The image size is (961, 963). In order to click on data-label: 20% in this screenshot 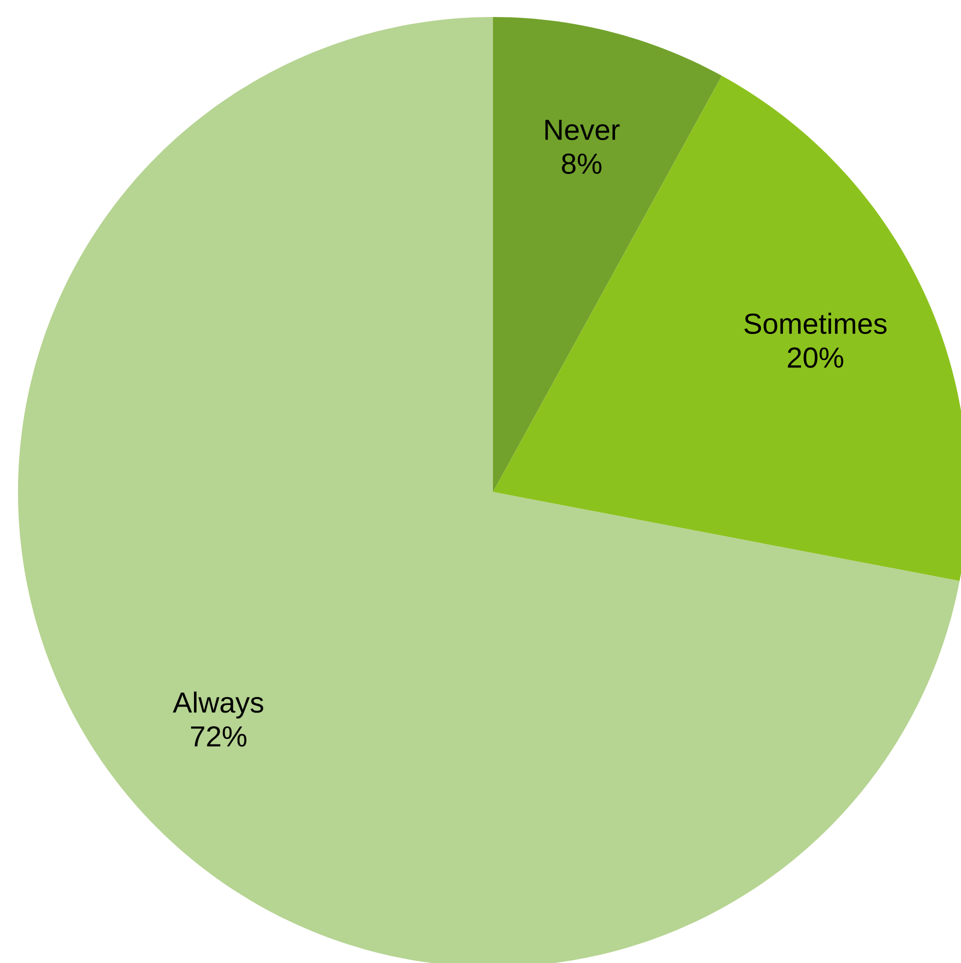, I will do `click(816, 357)`.